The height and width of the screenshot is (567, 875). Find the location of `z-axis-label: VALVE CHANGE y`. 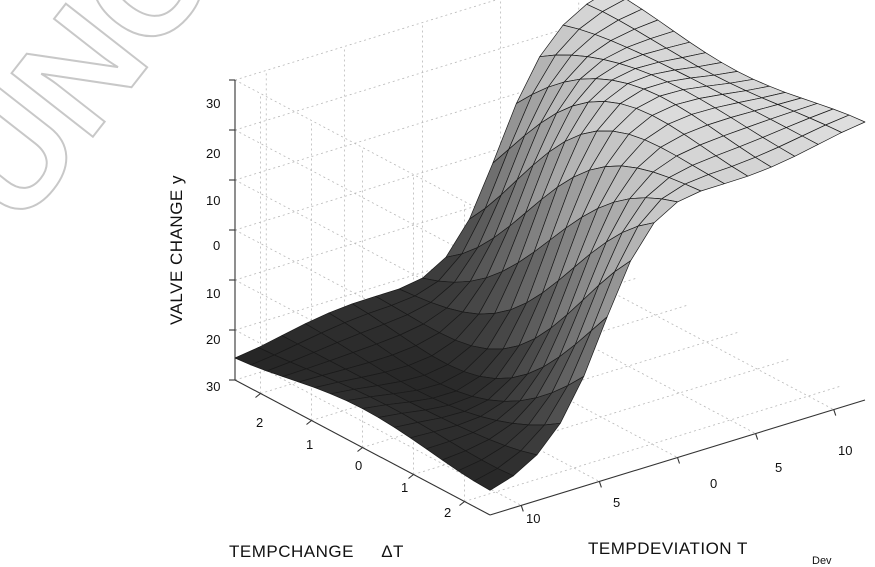

z-axis-label: VALVE CHANGE y is located at coordinates (176, 250).